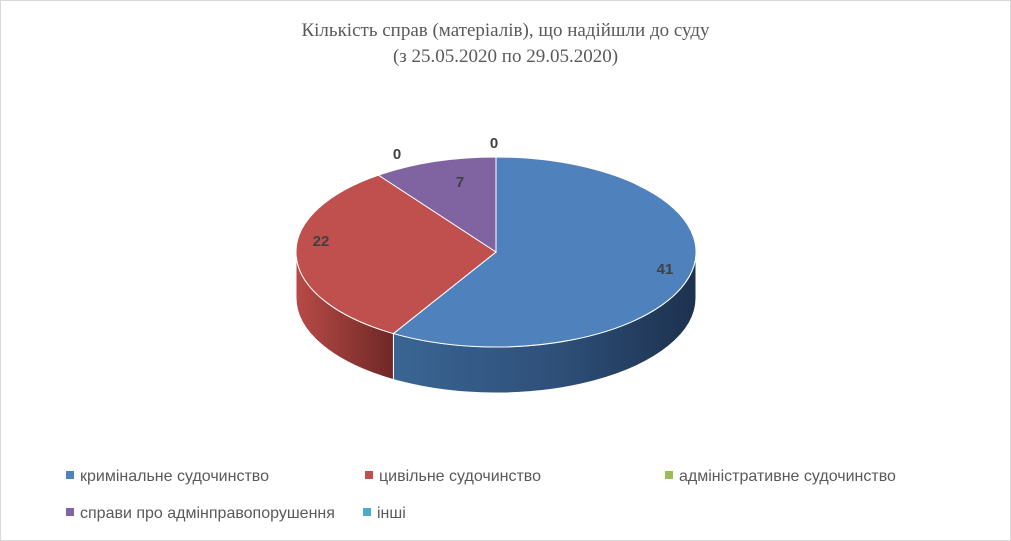 The height and width of the screenshot is (541, 1011). What do you see at coordinates (505, 56) in the screenshot?
I see `chart-subtitle: (з 25.05.2020 по 29.05.2020)` at bounding box center [505, 56].